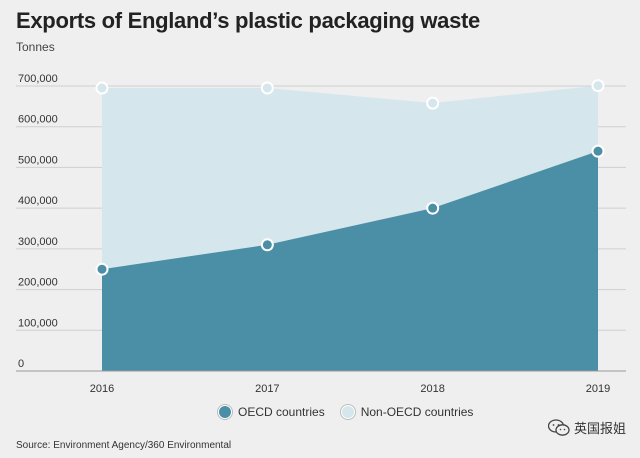 Image resolution: width=640 pixels, height=458 pixels. I want to click on y-tick-label: 600,000, so click(38, 120).